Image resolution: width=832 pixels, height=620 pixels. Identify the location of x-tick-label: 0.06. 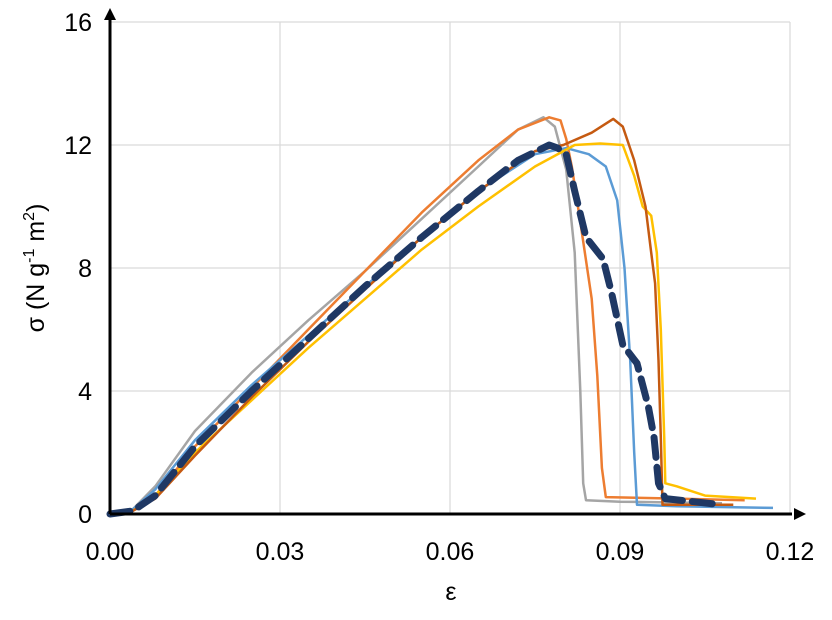
(450, 552).